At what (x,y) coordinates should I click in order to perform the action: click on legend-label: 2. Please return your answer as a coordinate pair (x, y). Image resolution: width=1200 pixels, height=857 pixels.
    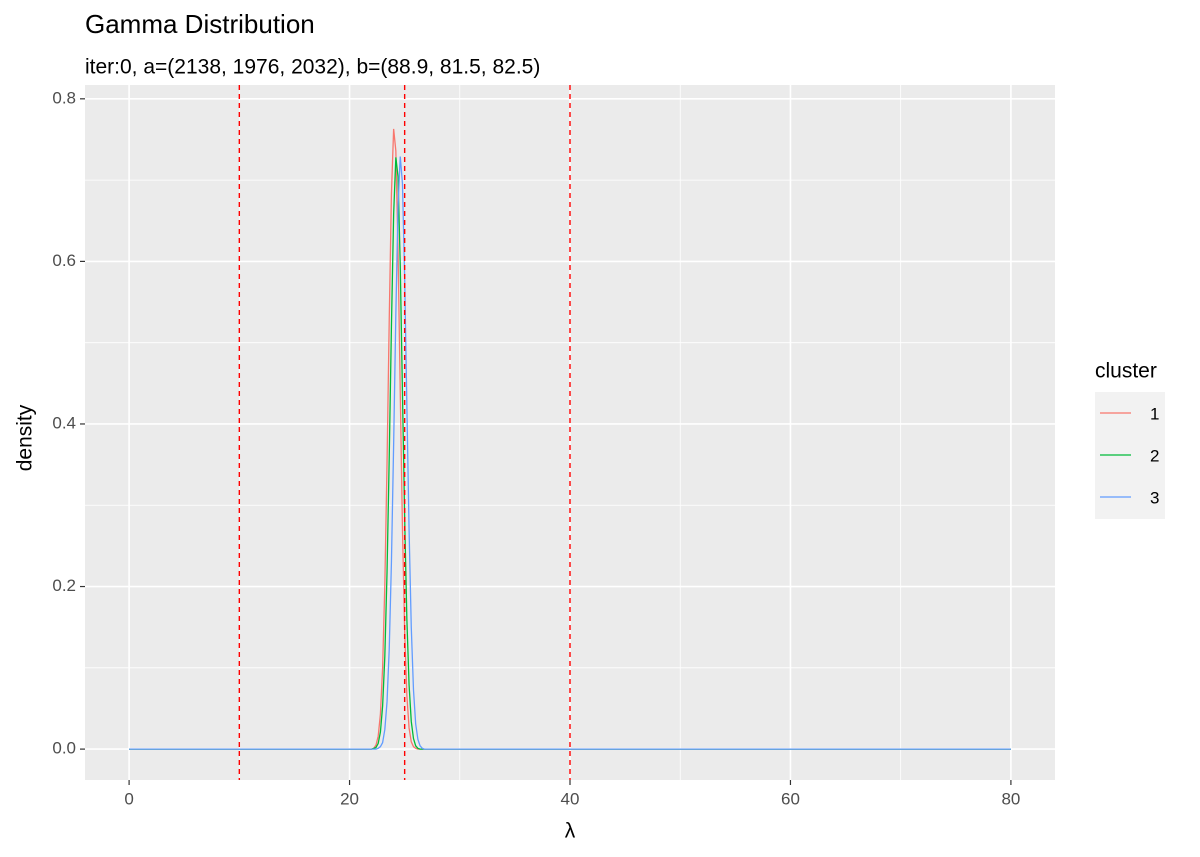
    Looking at the image, I should click on (1154, 455).